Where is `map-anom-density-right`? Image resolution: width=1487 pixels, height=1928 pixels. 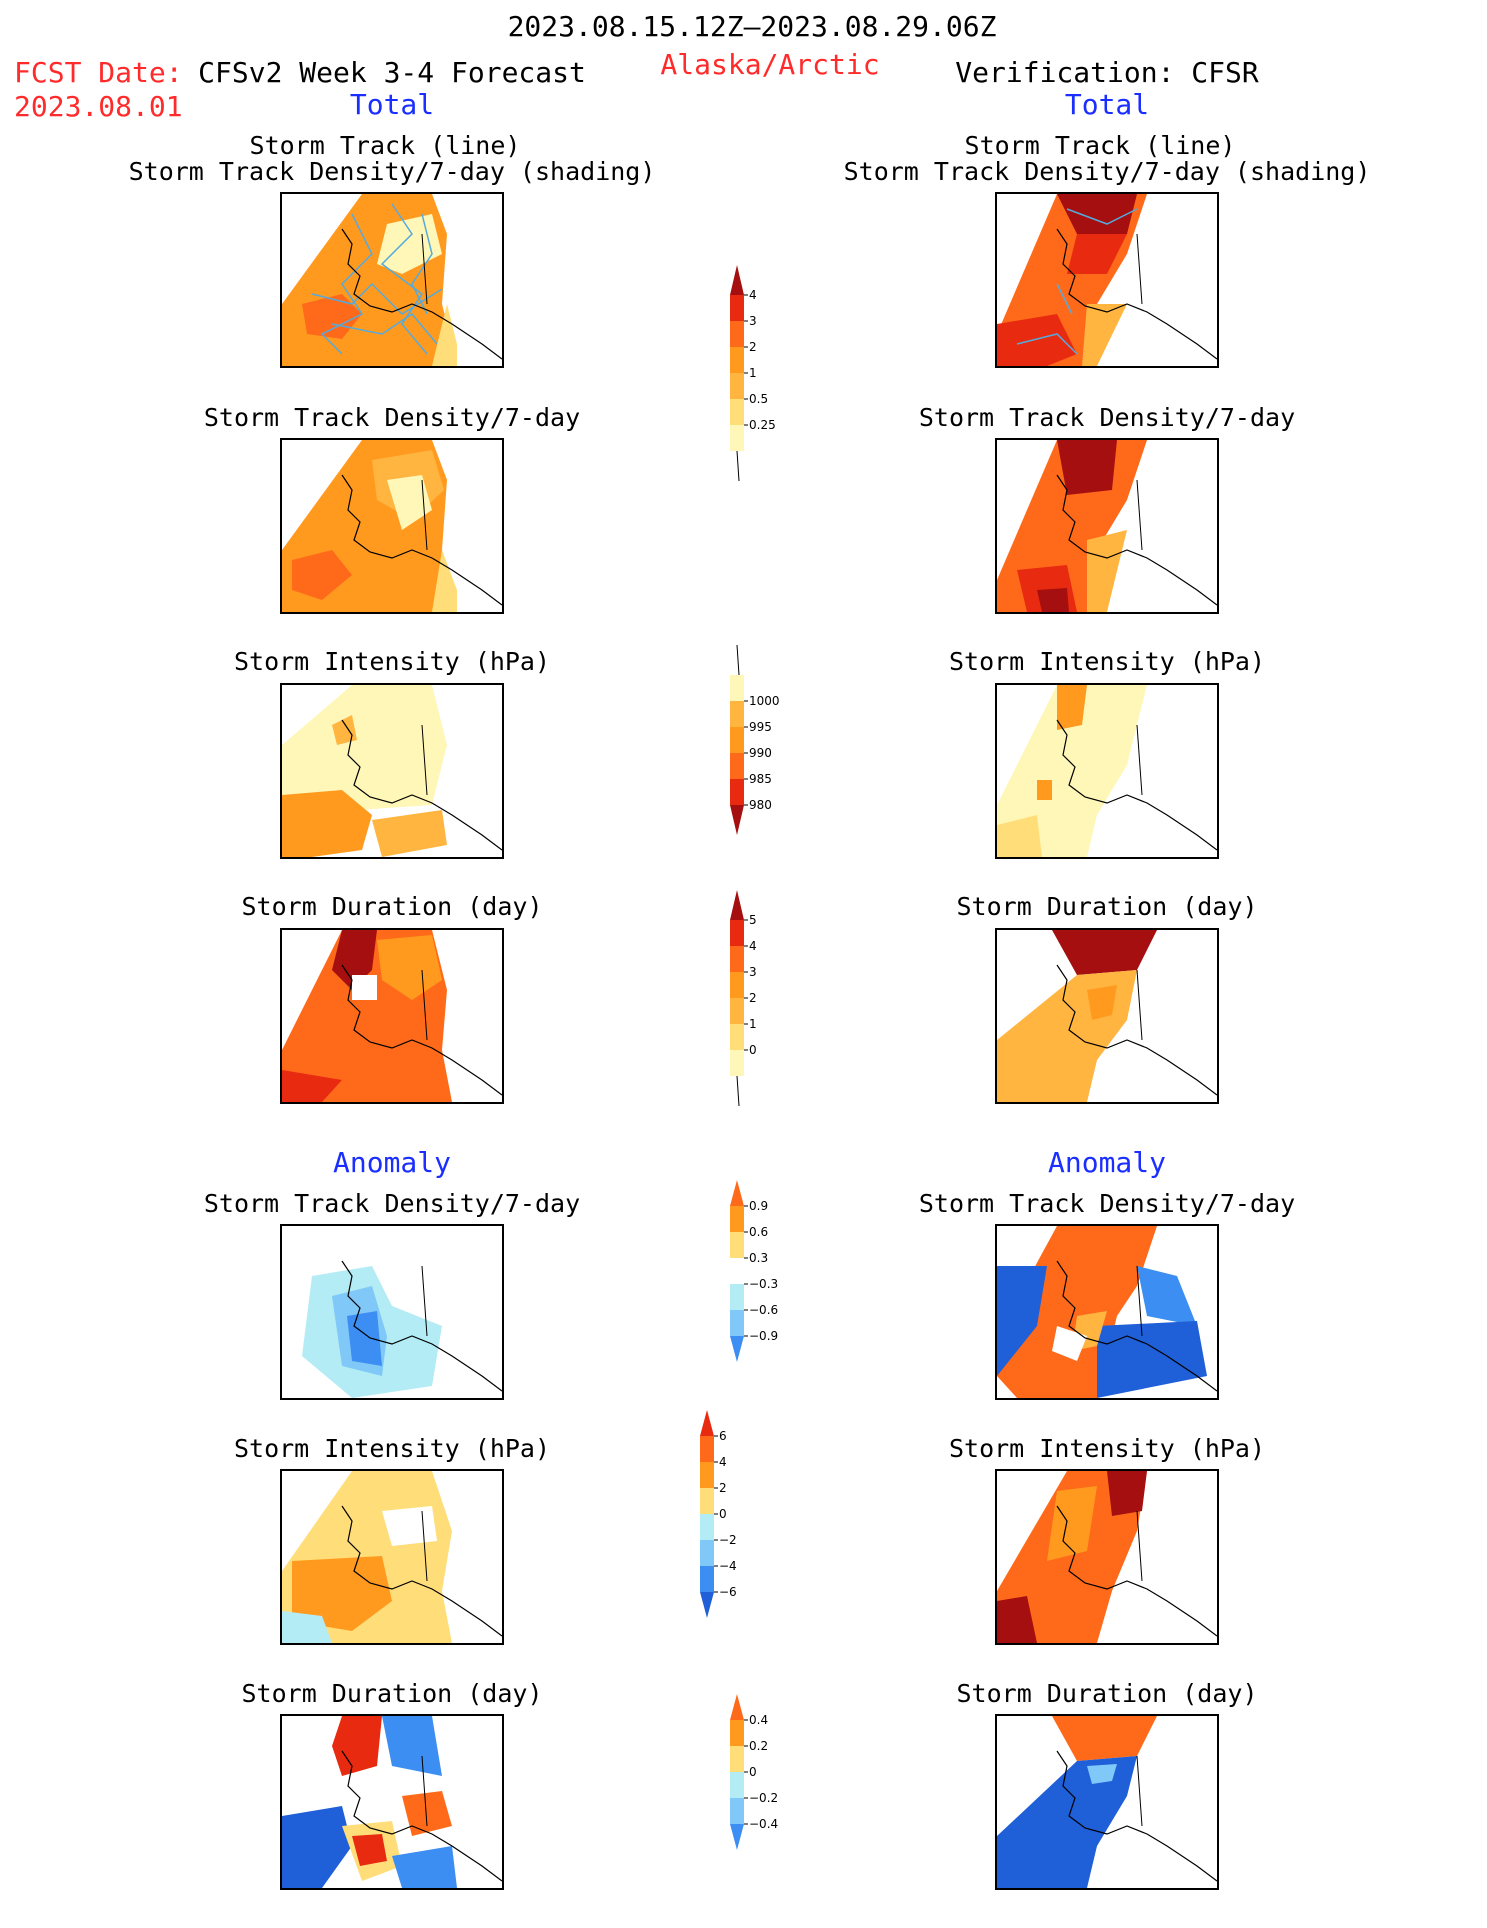
map-anom-density-right is located at coordinates (1107, 1312).